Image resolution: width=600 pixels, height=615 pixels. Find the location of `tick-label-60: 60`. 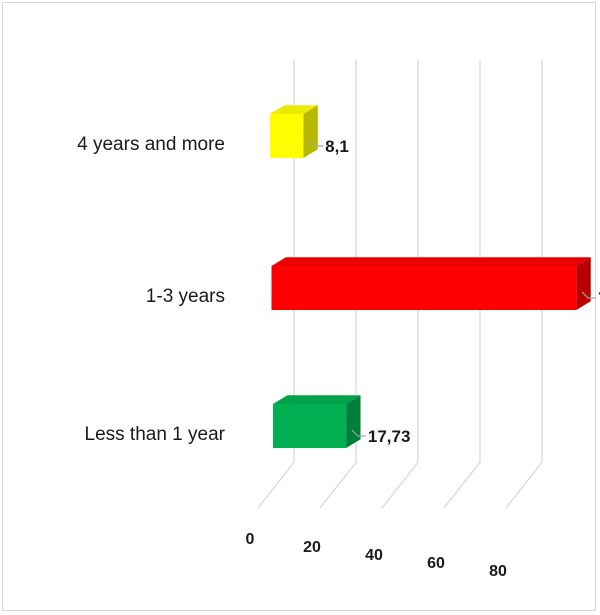

tick-label-60: 60 is located at coordinates (436, 563).